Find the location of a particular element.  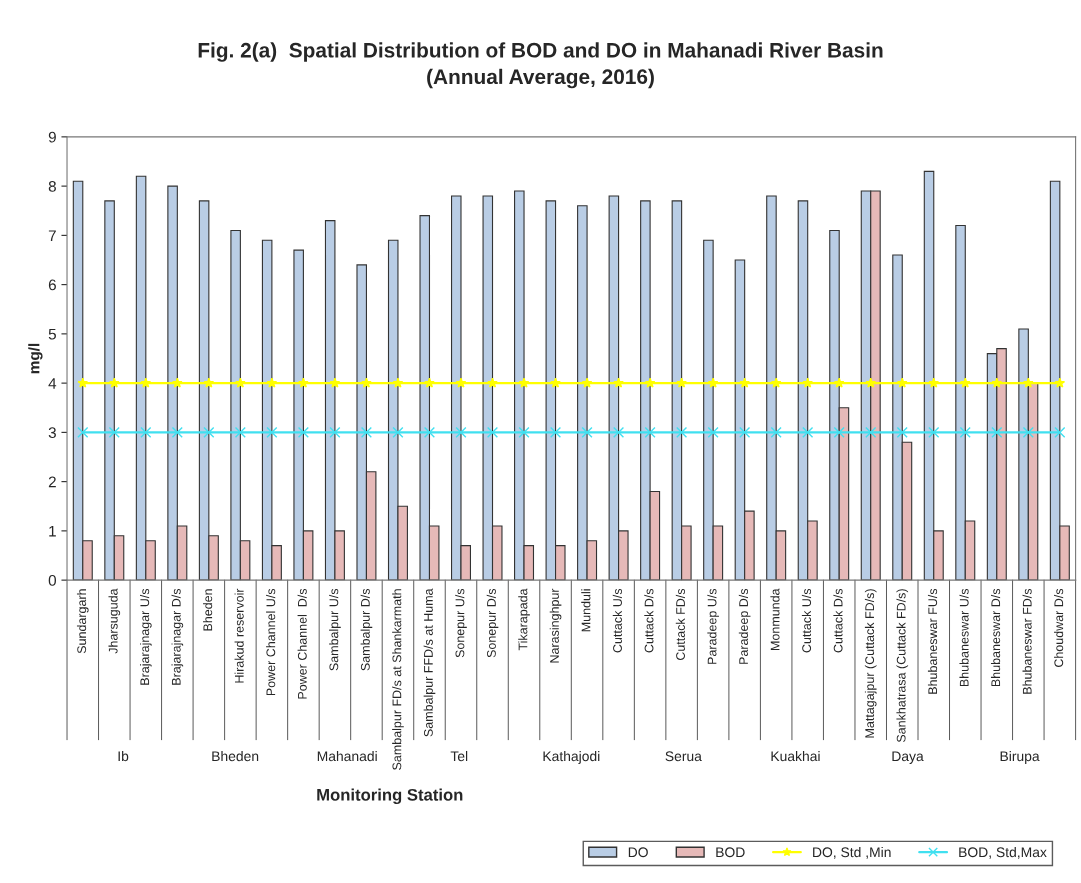

text: Tel is located at coordinates (459, 756).